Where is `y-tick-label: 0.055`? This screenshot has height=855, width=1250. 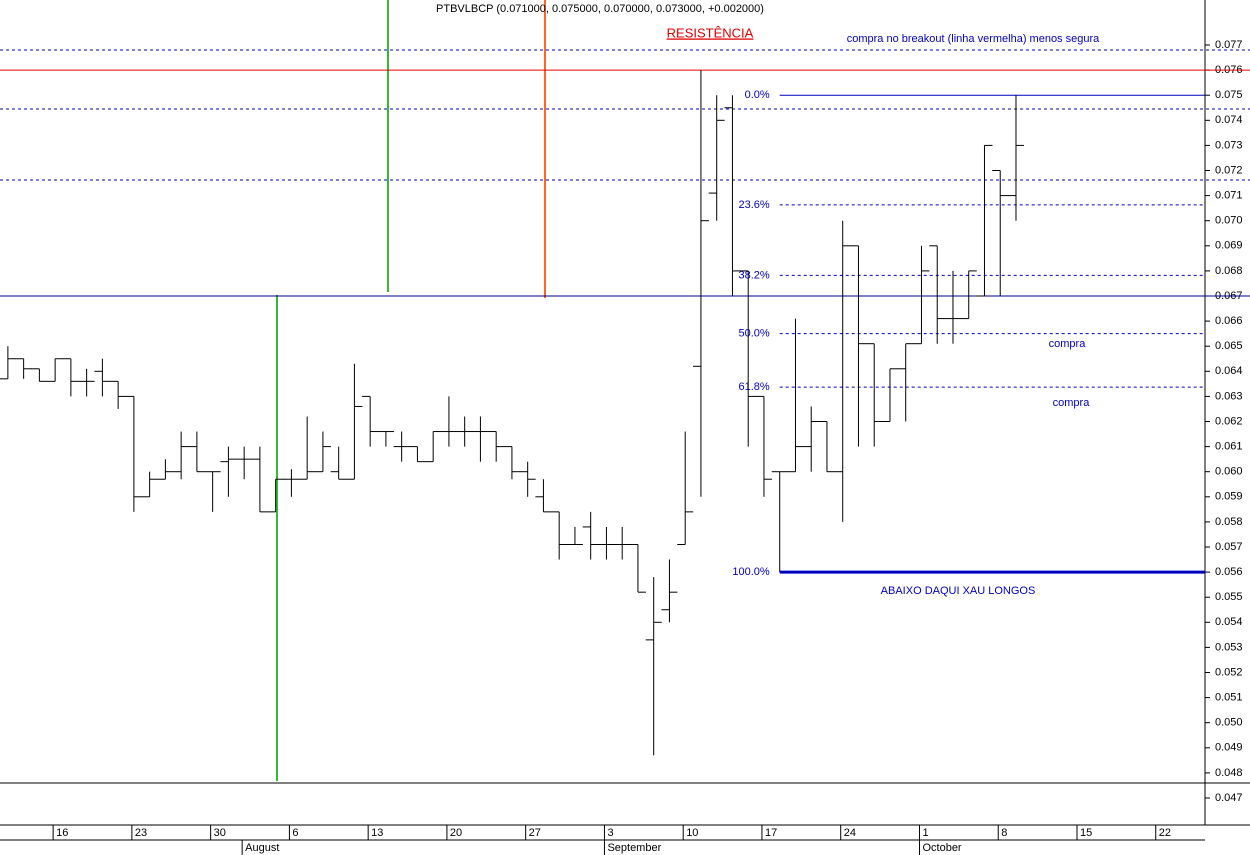
y-tick-label: 0.055 is located at coordinates (1229, 597).